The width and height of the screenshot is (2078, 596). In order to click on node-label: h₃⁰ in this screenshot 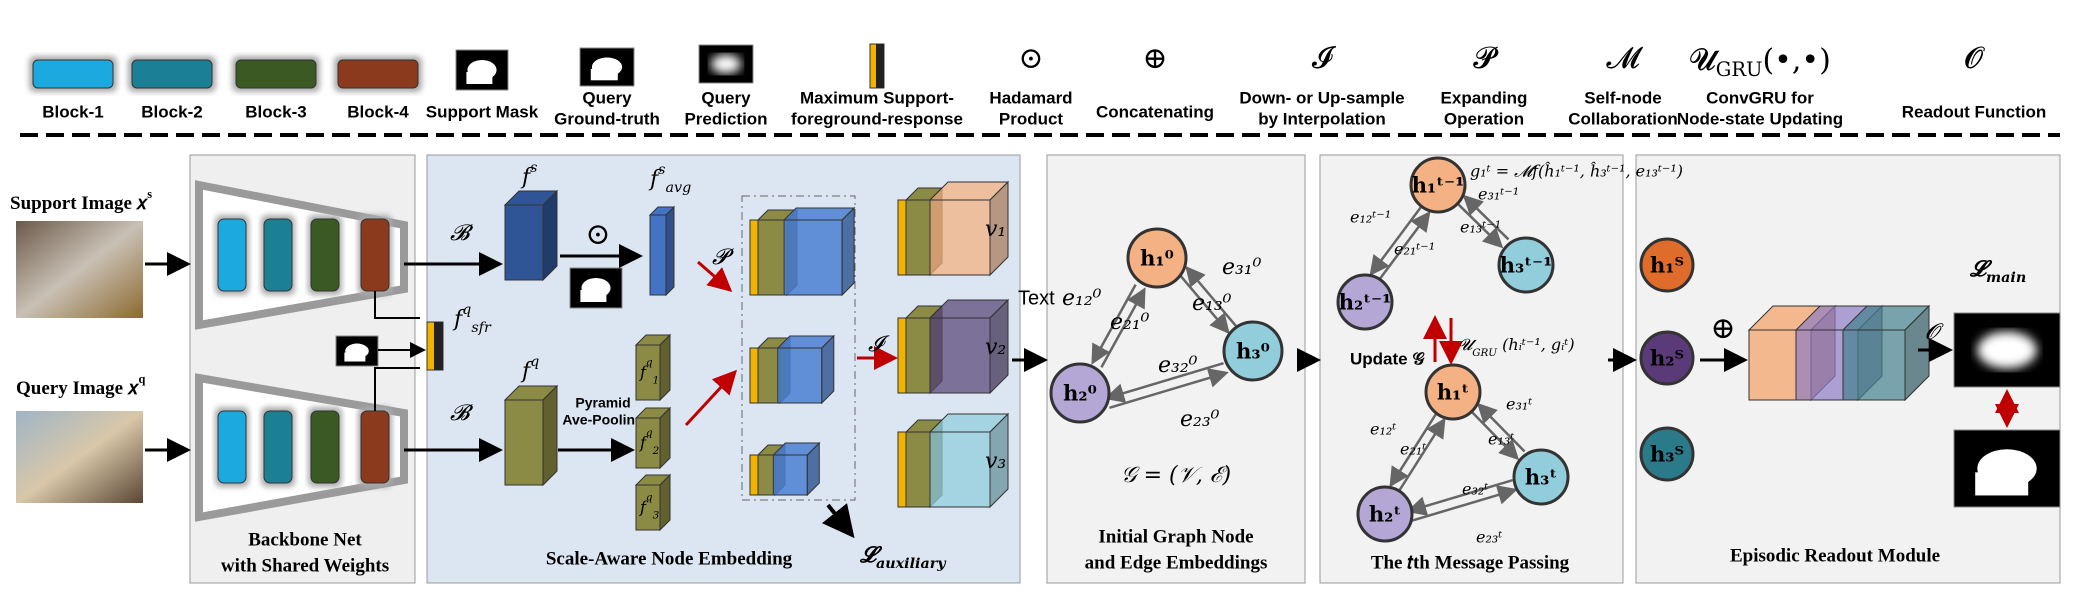, I will do `click(1253, 351)`.